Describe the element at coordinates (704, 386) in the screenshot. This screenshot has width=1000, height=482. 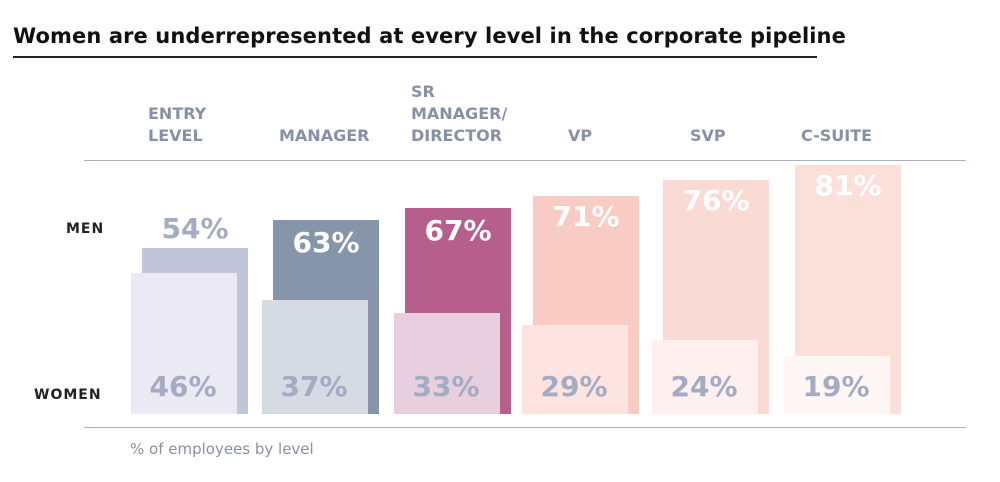
I see `women-value-label: 24%` at that location.